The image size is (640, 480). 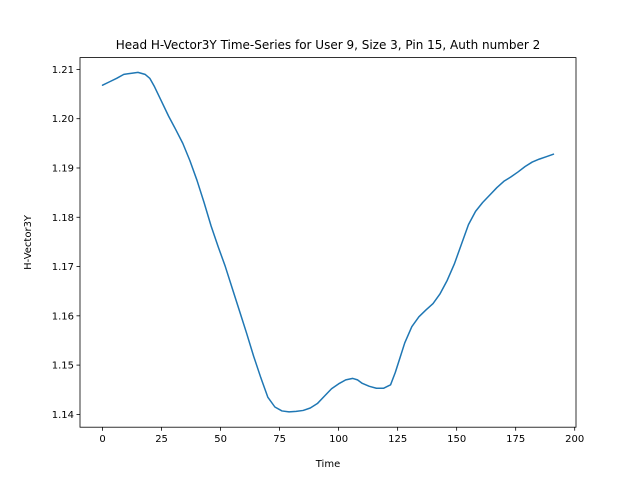 I want to click on x-tick-label: 125, so click(x=397, y=439).